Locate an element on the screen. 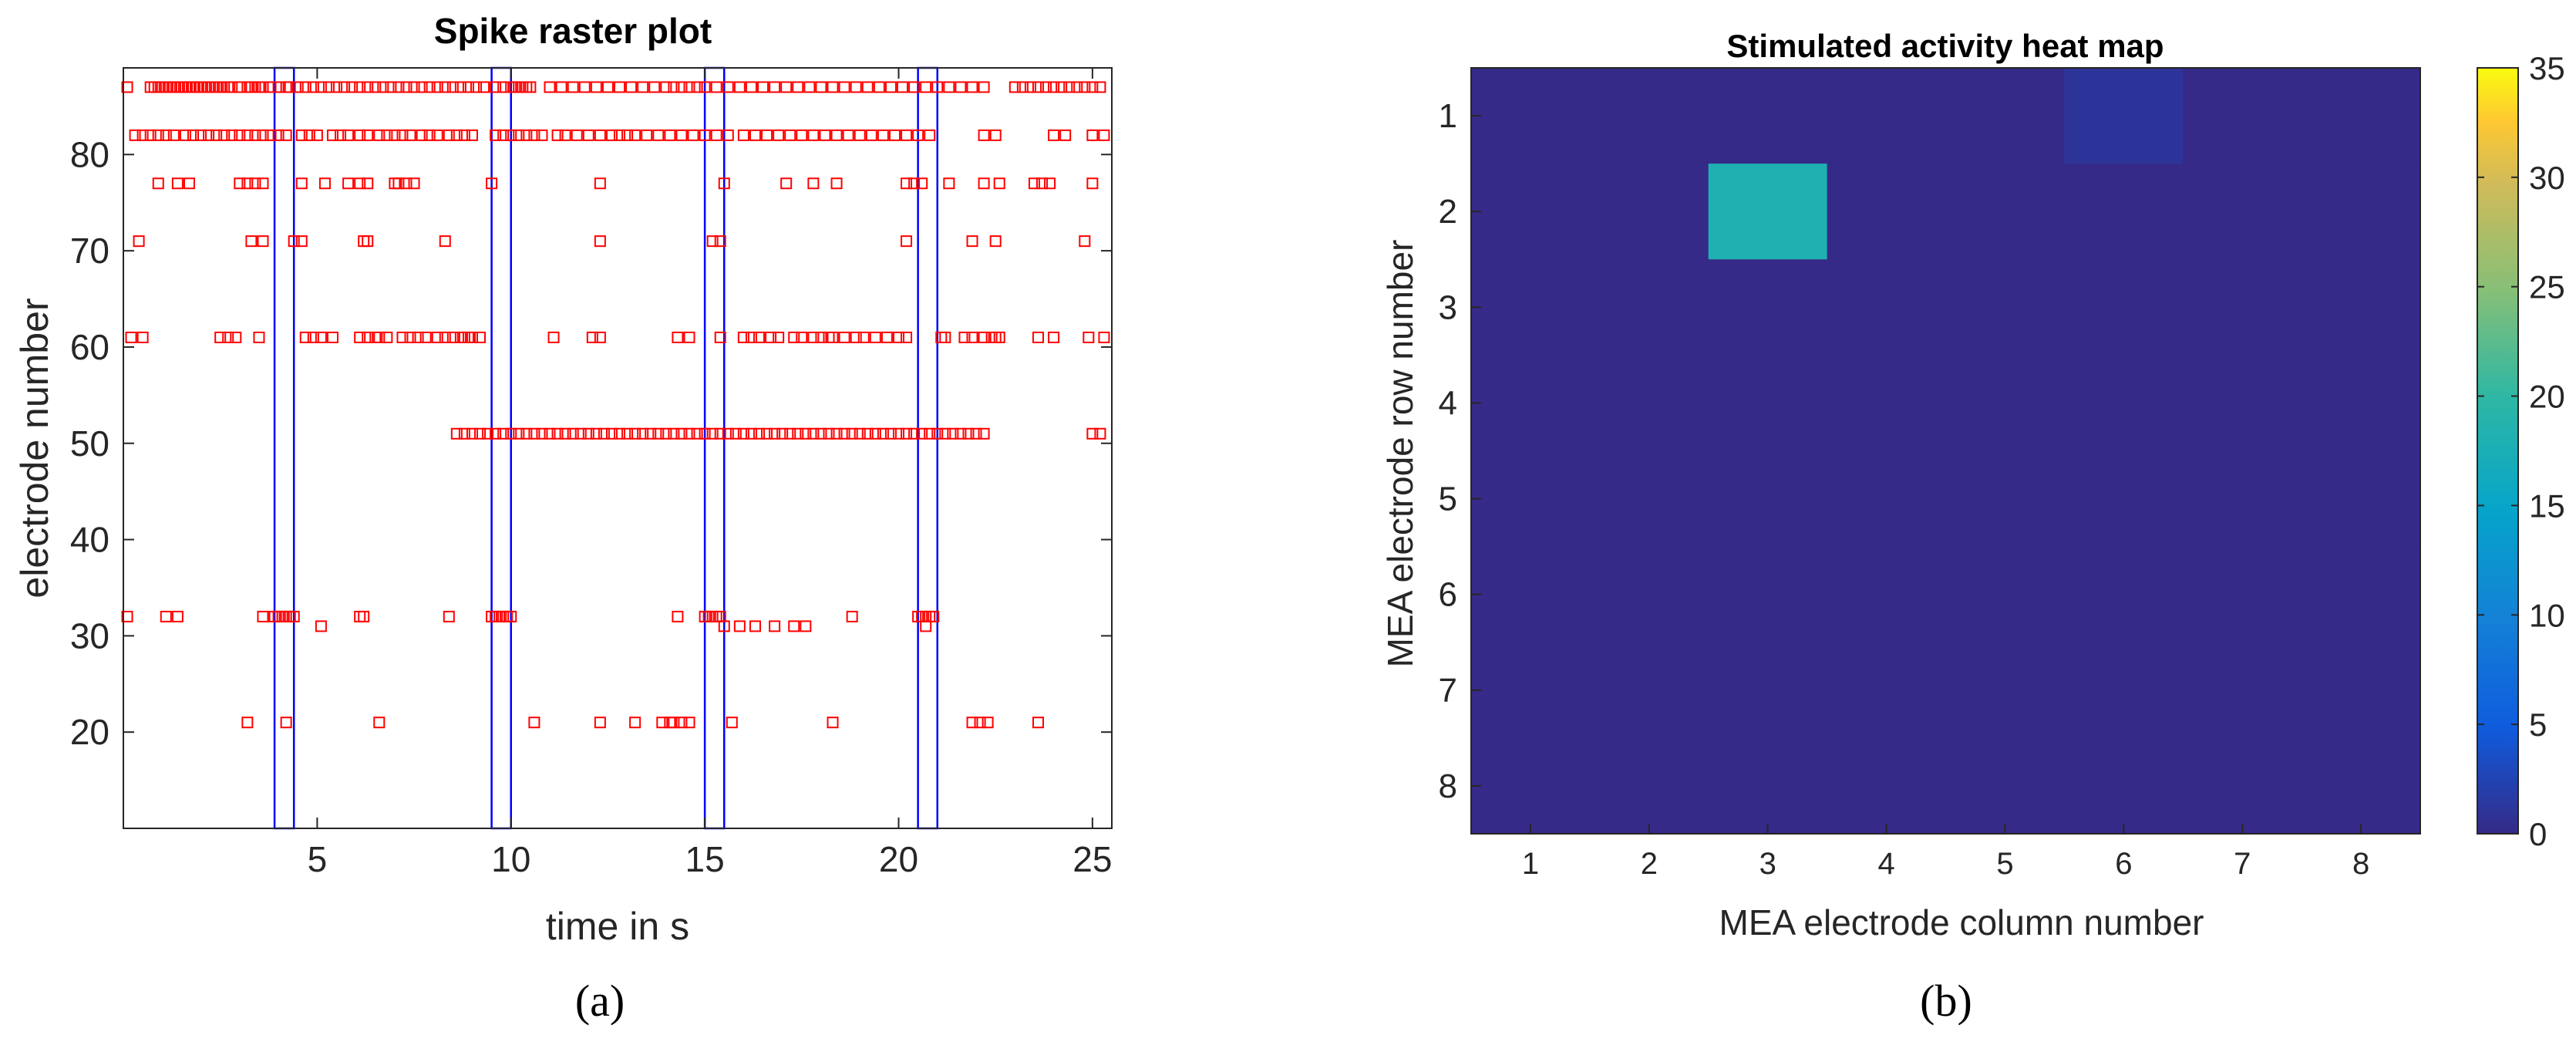  x-tick-label: 5 is located at coordinates (2005, 864).